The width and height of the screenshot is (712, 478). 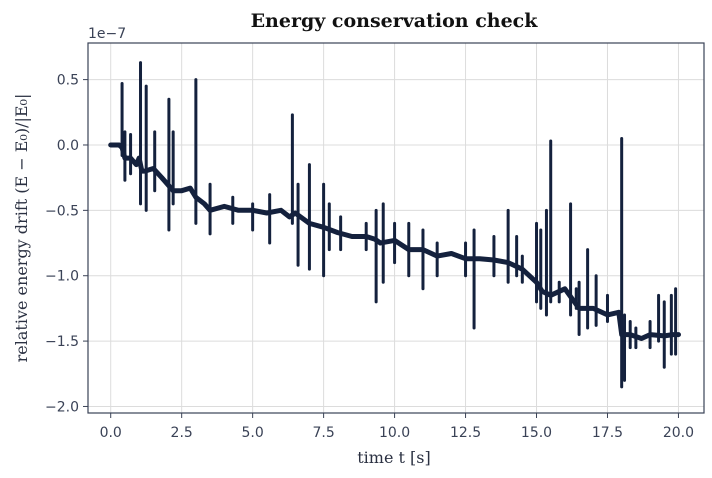 I want to click on x-tick-label: 20.0, so click(x=678, y=433).